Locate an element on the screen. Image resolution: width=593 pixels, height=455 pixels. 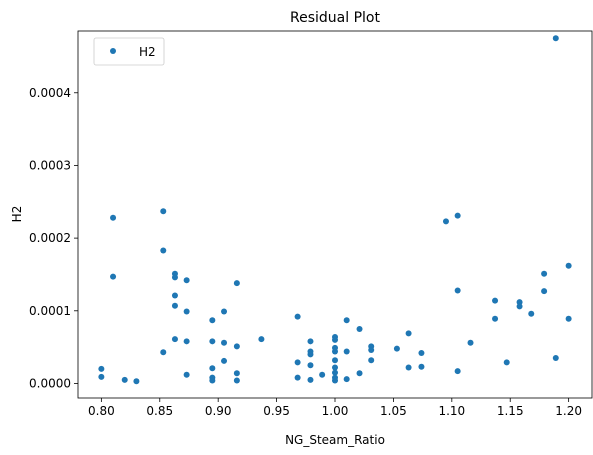
y-tick-label: 0.0003 is located at coordinates (50, 165).